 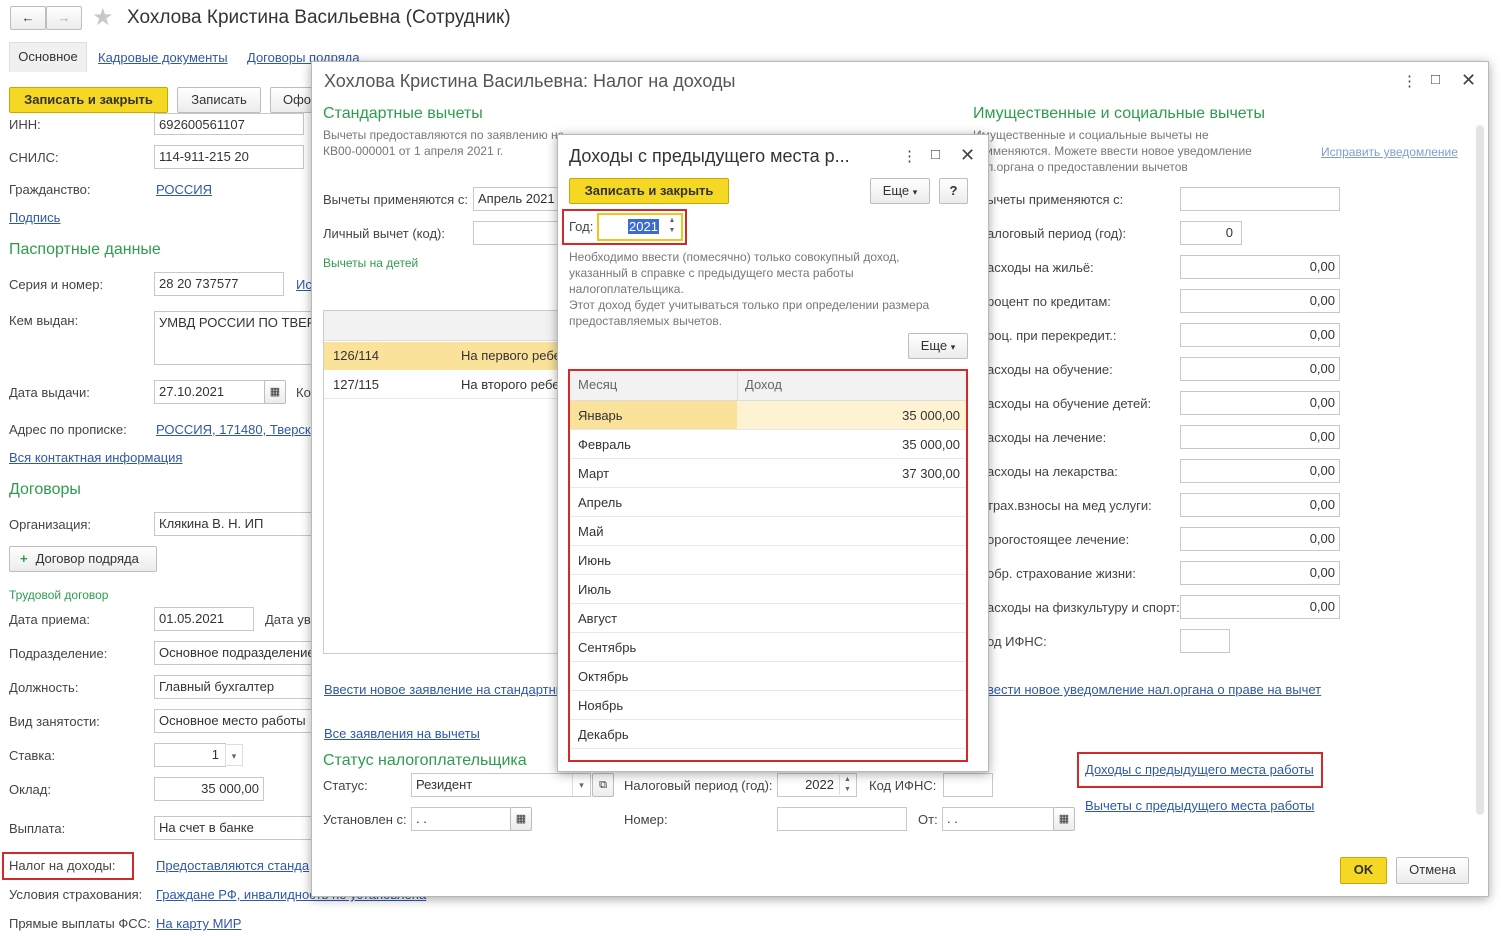 I want to click on status-dropdown-icon: ▾, so click(x=581, y=785).